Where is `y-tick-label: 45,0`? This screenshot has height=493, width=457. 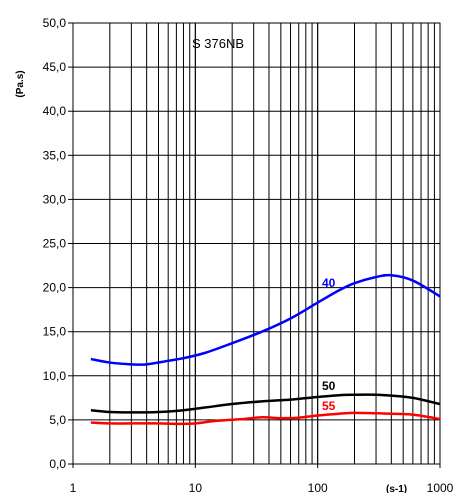
y-tick-label: 45,0 is located at coordinates (55, 67).